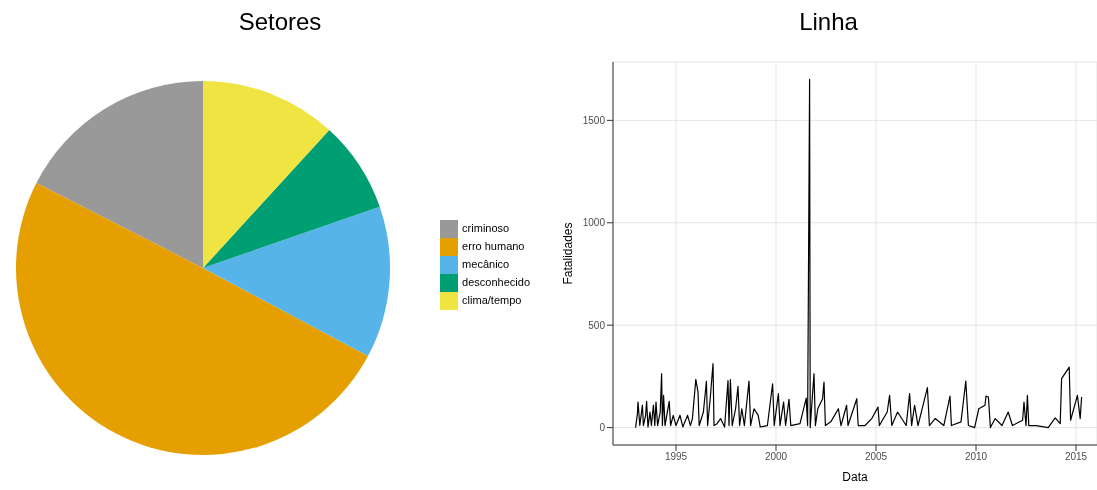 The image size is (1097, 490). What do you see at coordinates (486, 263) in the screenshot?
I see `legend-label: mecânico` at bounding box center [486, 263].